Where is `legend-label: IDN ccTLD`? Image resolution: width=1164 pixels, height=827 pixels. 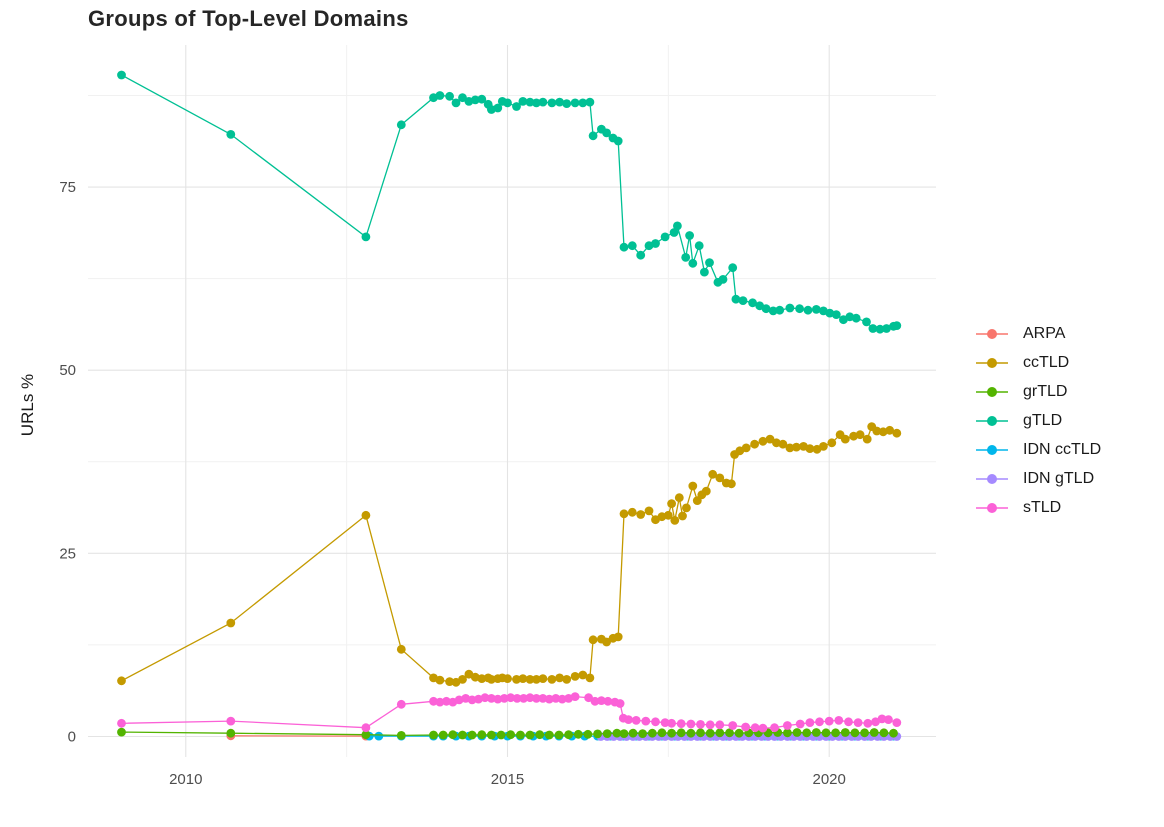 legend-label: IDN ccTLD is located at coordinates (1062, 449).